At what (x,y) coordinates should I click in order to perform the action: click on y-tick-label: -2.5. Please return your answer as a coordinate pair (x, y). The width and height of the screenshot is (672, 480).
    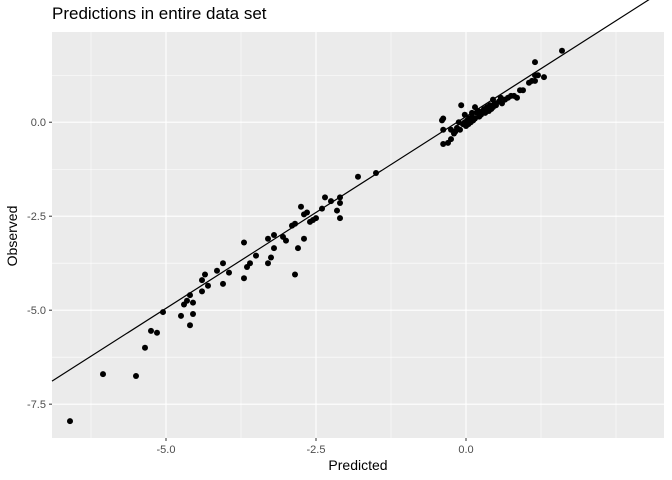
    Looking at the image, I should click on (36, 217).